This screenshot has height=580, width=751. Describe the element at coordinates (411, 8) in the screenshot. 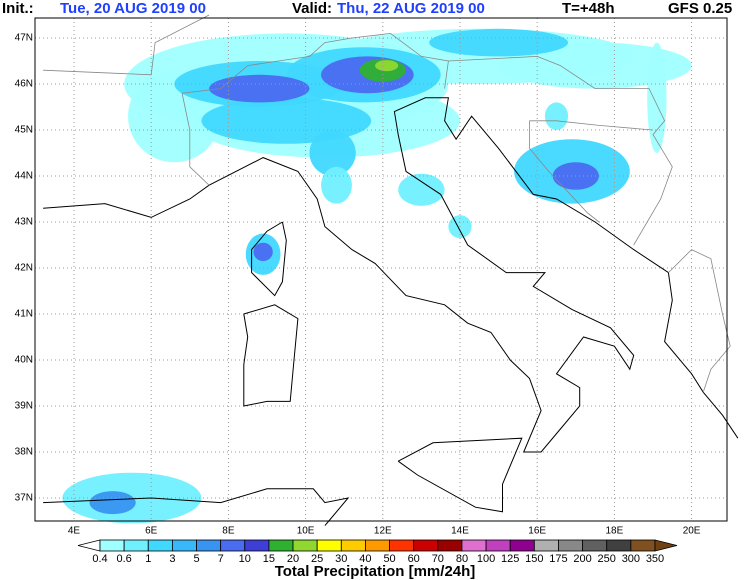

I see `valid-date: Thu, 22 AUG 2019 00` at that location.